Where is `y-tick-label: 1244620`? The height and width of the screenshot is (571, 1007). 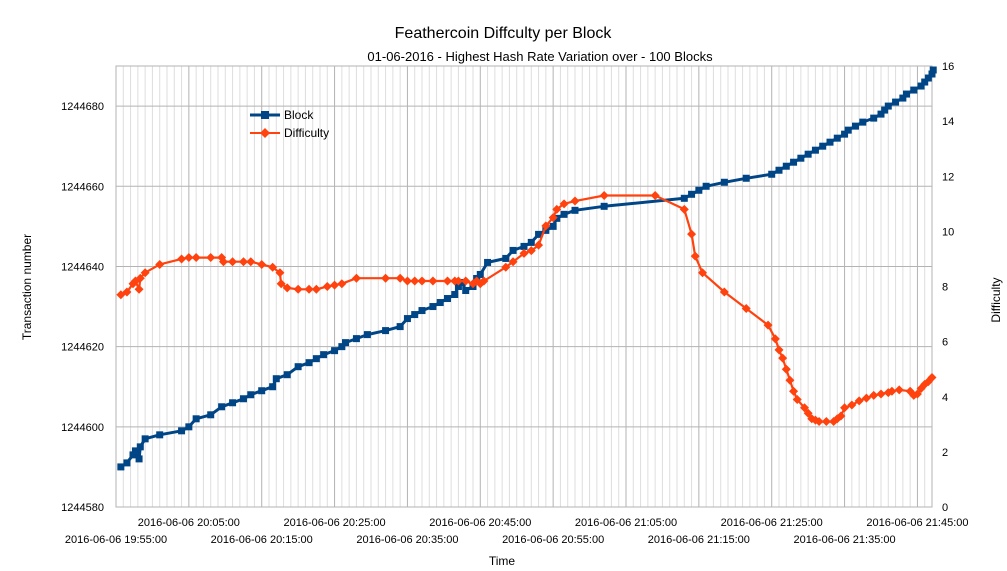 y-tick-label: 1244620 is located at coordinates (82, 348).